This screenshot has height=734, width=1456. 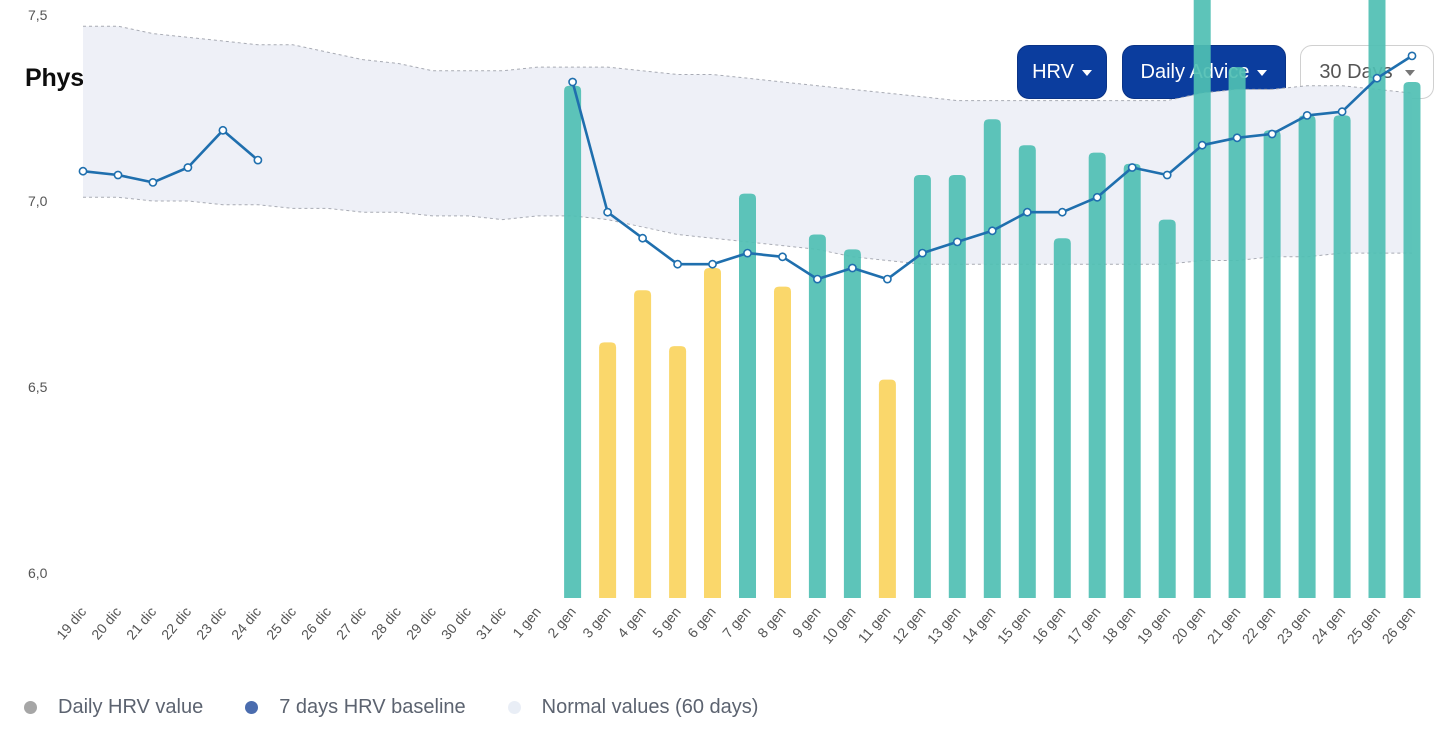 What do you see at coordinates (748, 63) in the screenshot?
I see `normal-band-upper-edge` at bounding box center [748, 63].